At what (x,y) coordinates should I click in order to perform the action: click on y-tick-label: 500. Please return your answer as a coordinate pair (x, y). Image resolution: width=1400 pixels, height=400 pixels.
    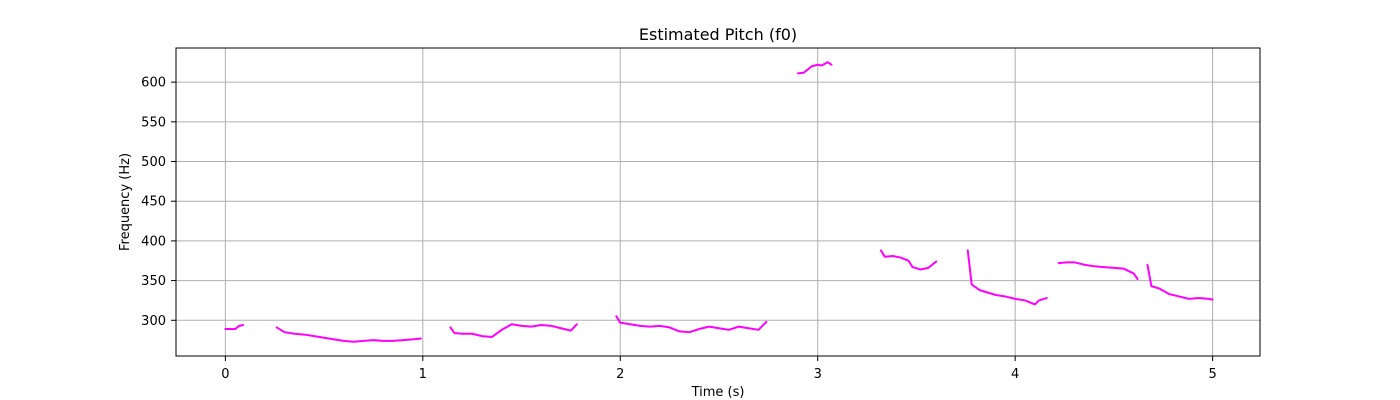
    Looking at the image, I should click on (153, 162).